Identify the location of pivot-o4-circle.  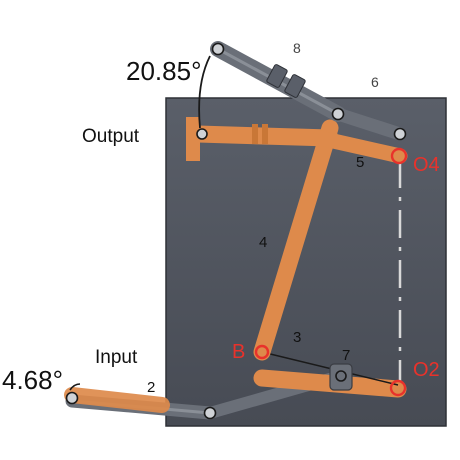
(399, 156).